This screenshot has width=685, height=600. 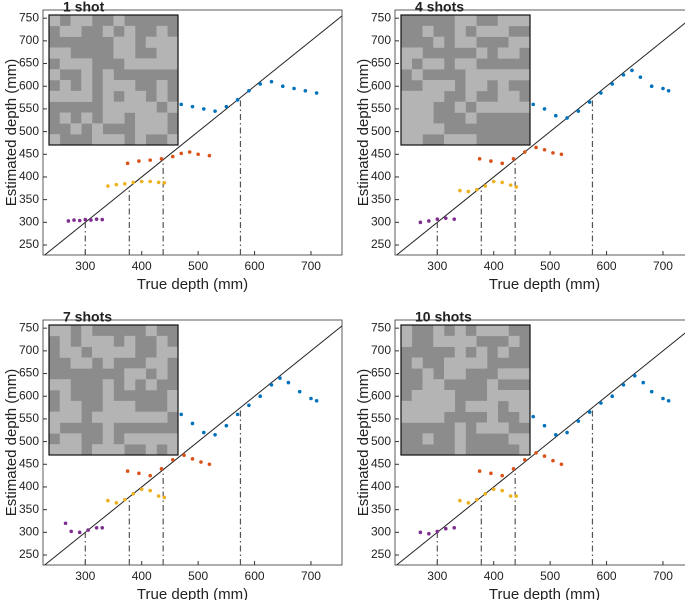 I want to click on y-tick-label: 550, so click(x=381, y=108).